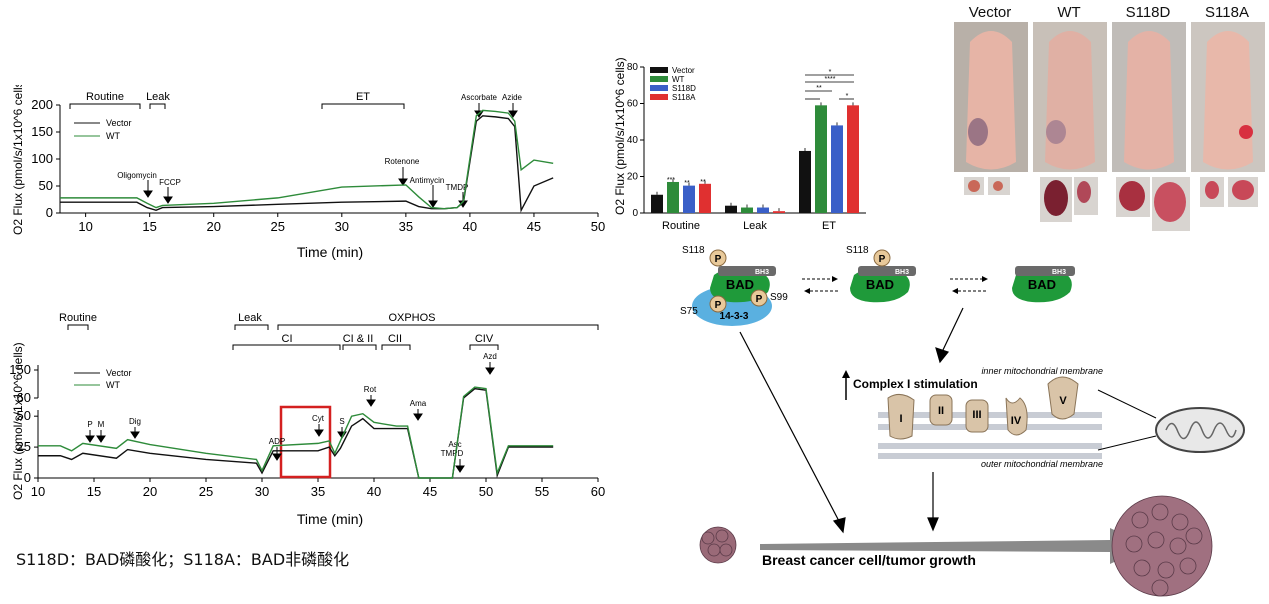 The image size is (1269, 604). Describe the element at coordinates (830, 72) in the screenshot. I see `pc-sig-et-0: *` at that location.